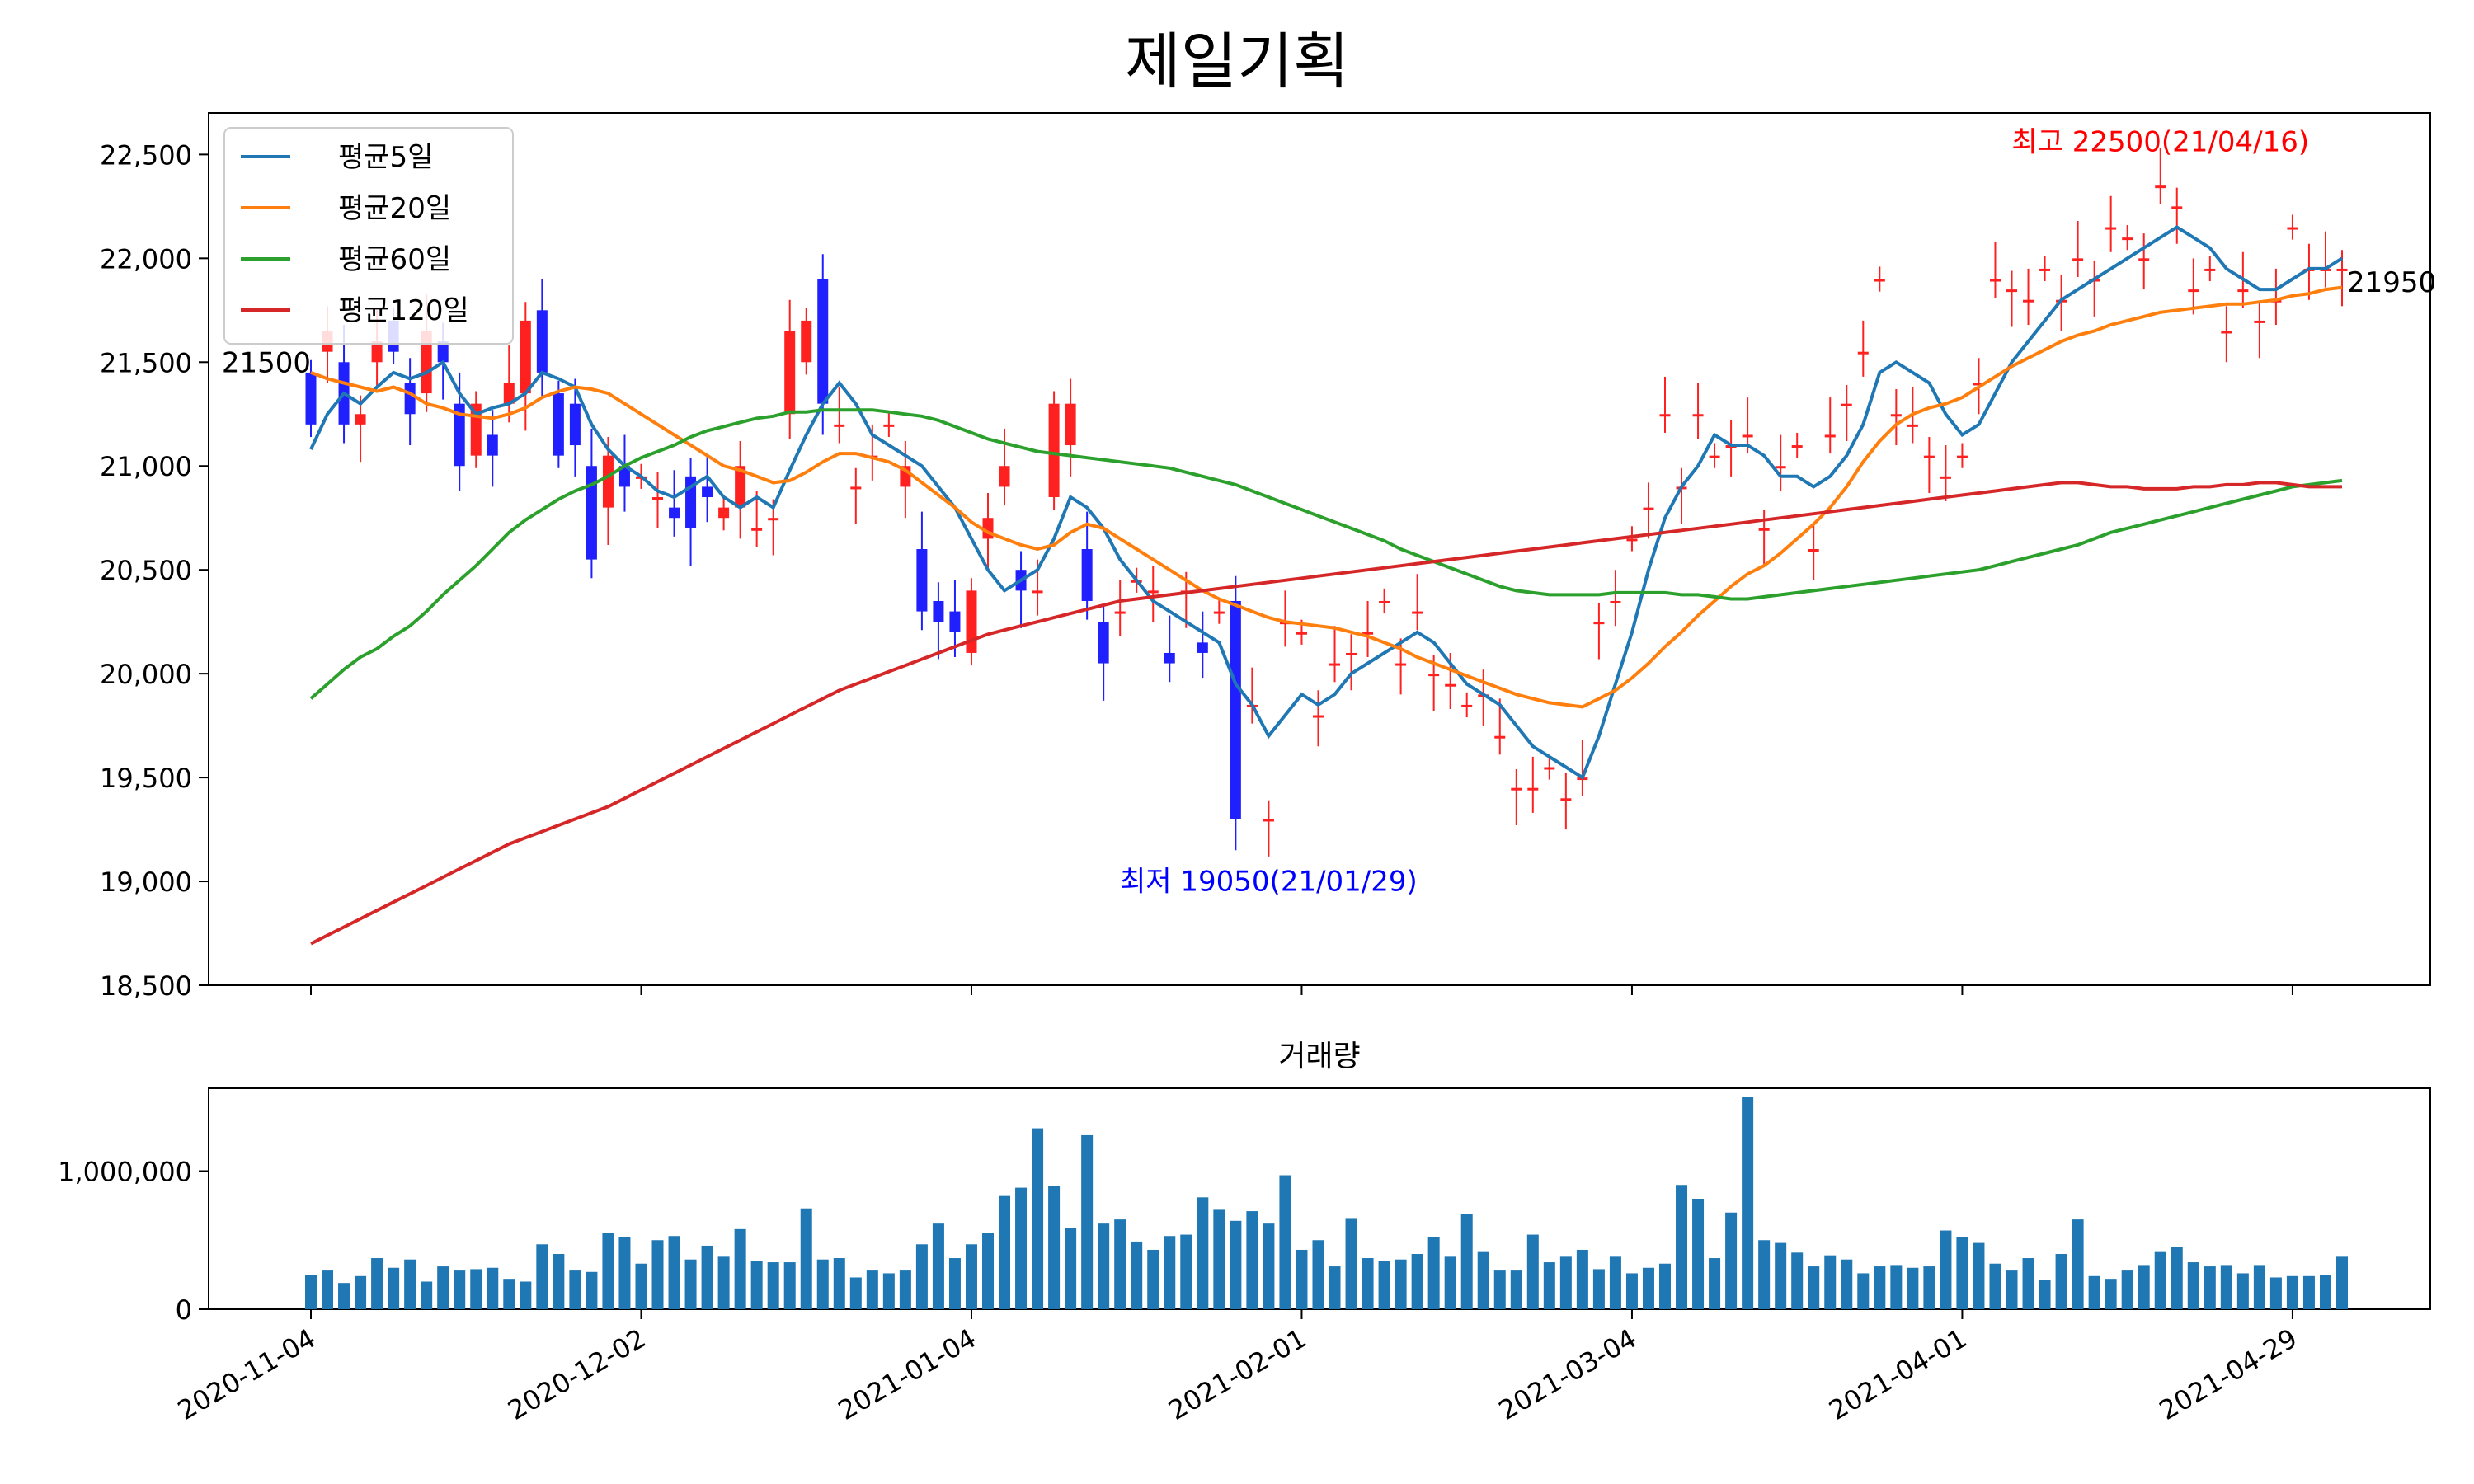 The height and width of the screenshot is (1484, 2474). What do you see at coordinates (1326, 1203) in the screenshot?
I see `volume-bar-series` at bounding box center [1326, 1203].